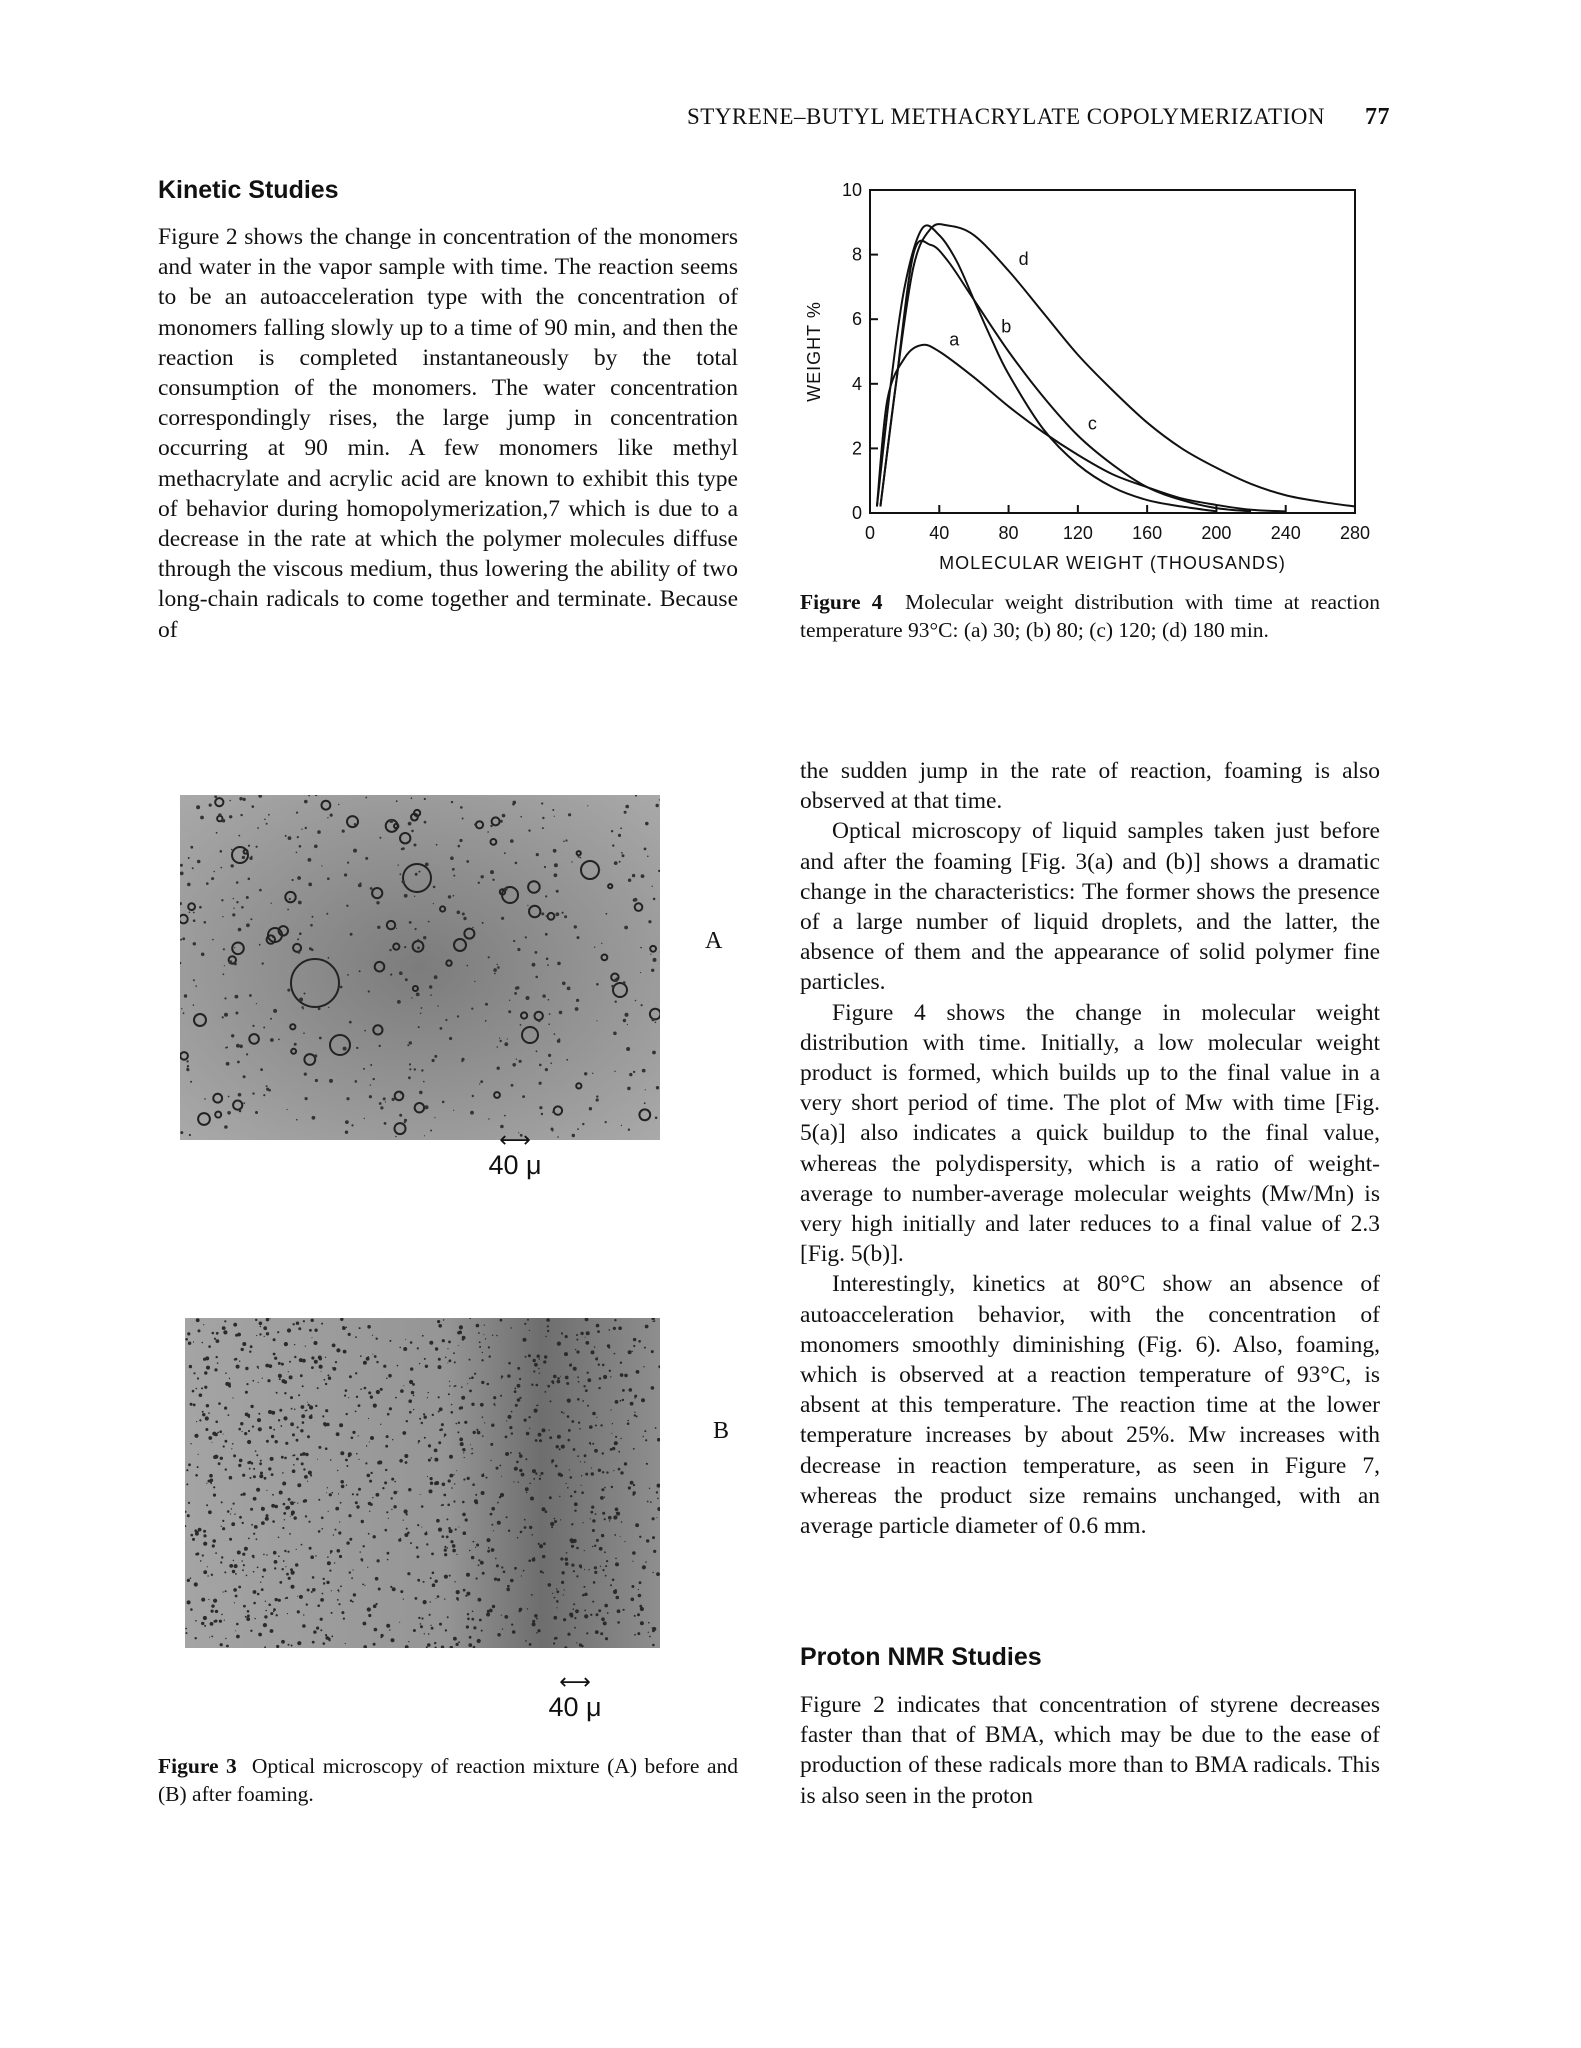  Describe the element at coordinates (954, 340) in the screenshot. I see `series-label-a: a` at that location.